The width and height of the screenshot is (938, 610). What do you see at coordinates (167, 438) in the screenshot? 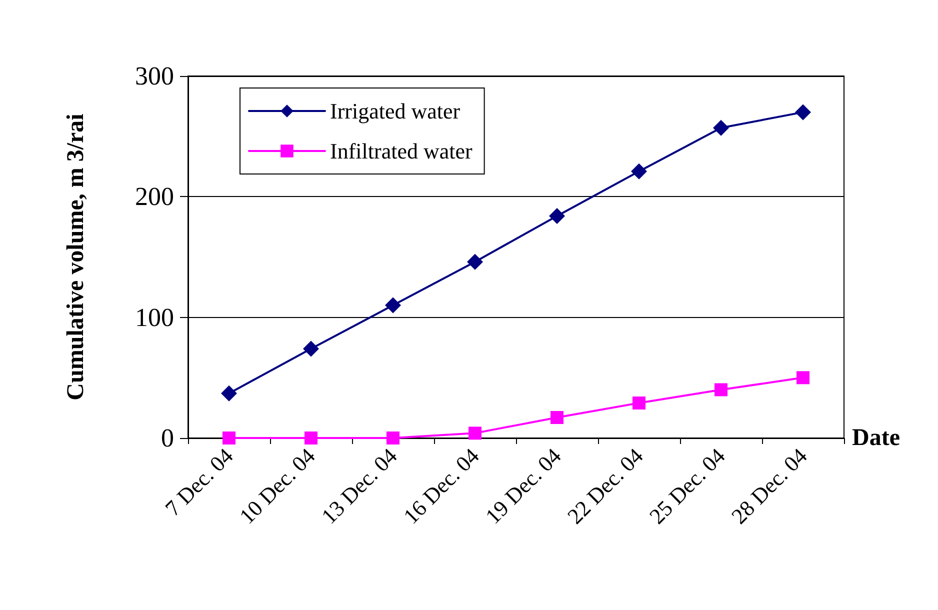
I see `y-tick-label: 0` at bounding box center [167, 438].